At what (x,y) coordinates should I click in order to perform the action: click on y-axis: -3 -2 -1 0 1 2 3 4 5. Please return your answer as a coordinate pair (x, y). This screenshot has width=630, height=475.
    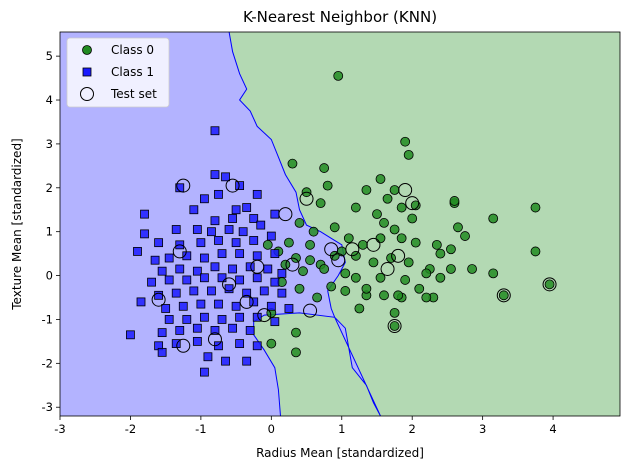
    Looking at the image, I should click on (51, 231).